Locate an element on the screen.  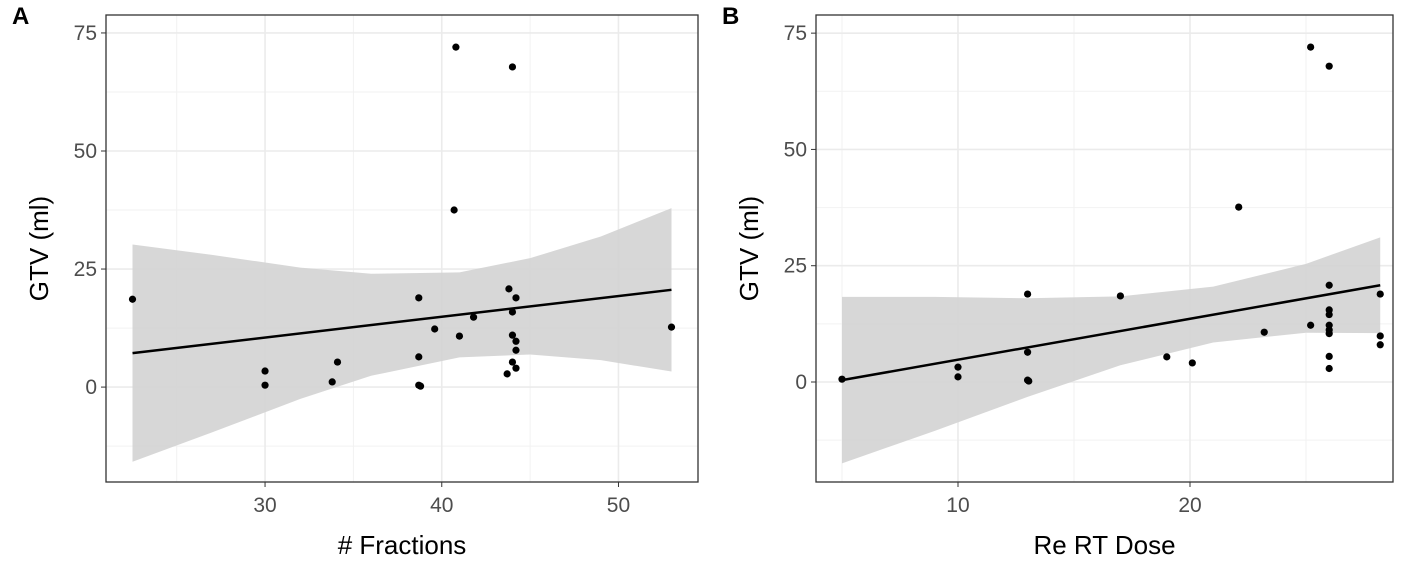
x-tick-label: 40 is located at coordinates (441, 505).